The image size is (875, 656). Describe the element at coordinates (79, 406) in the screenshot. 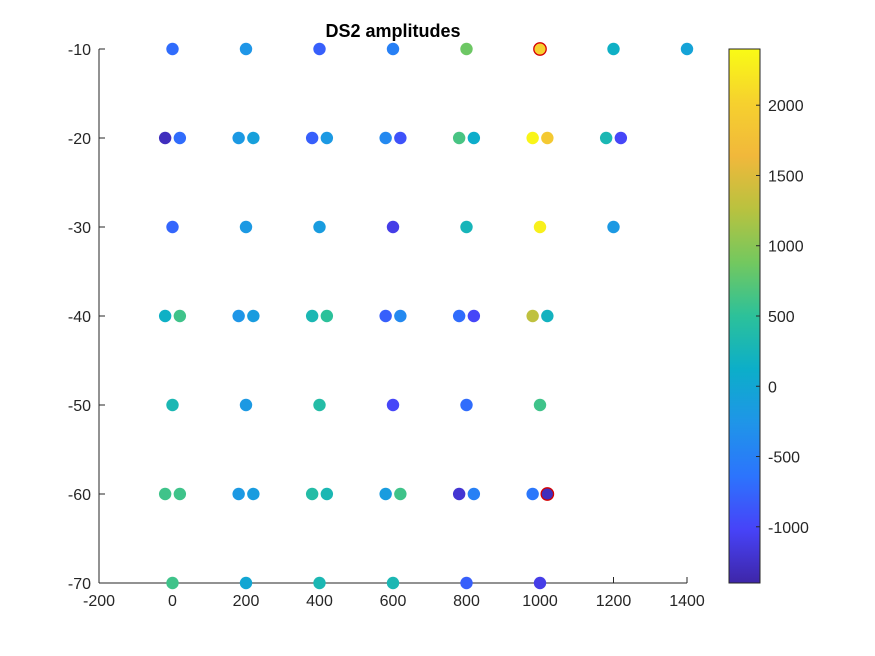

I see `y-tick-label: -50` at that location.